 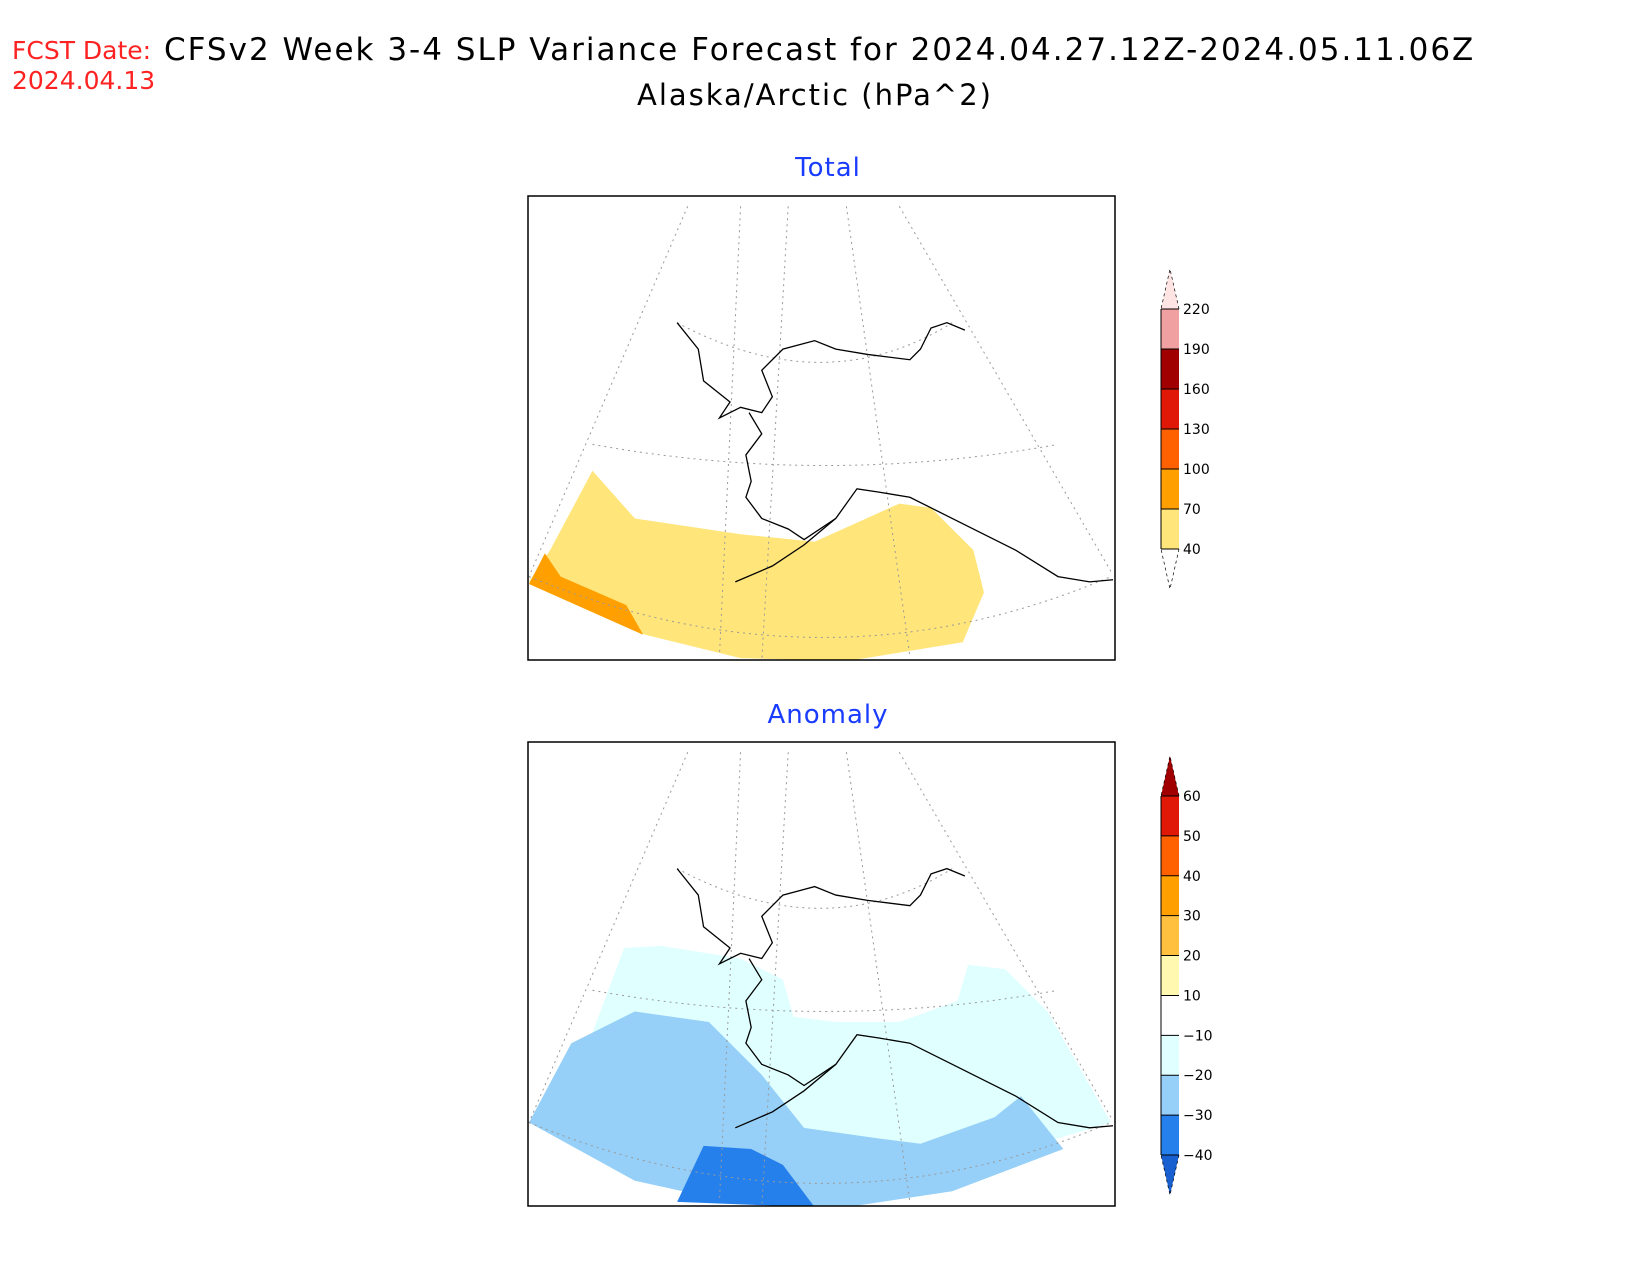 I want to click on colorbar-tick-label: 220, so click(x=1196, y=310).